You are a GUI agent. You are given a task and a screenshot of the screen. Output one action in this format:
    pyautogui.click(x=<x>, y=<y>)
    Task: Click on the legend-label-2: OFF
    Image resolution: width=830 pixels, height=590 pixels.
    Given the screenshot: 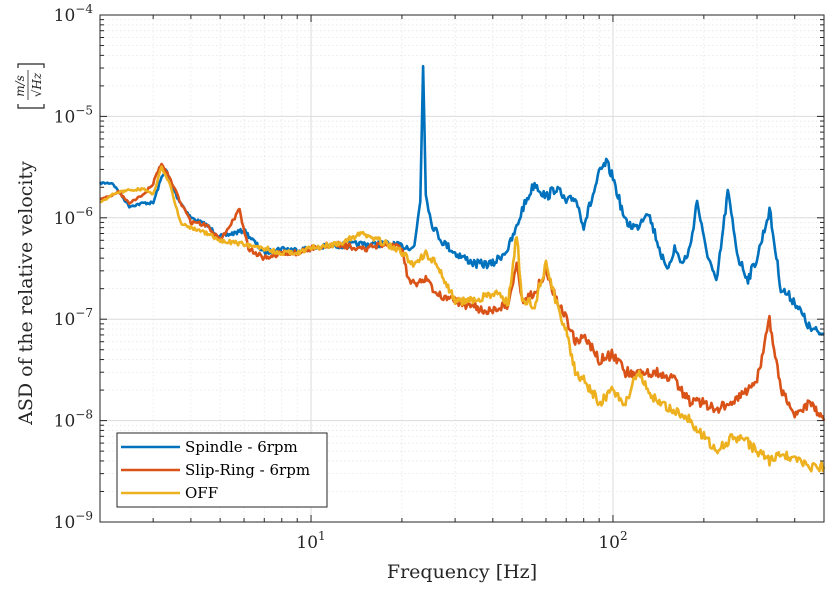 What is the action you would take?
    pyautogui.click(x=201, y=493)
    